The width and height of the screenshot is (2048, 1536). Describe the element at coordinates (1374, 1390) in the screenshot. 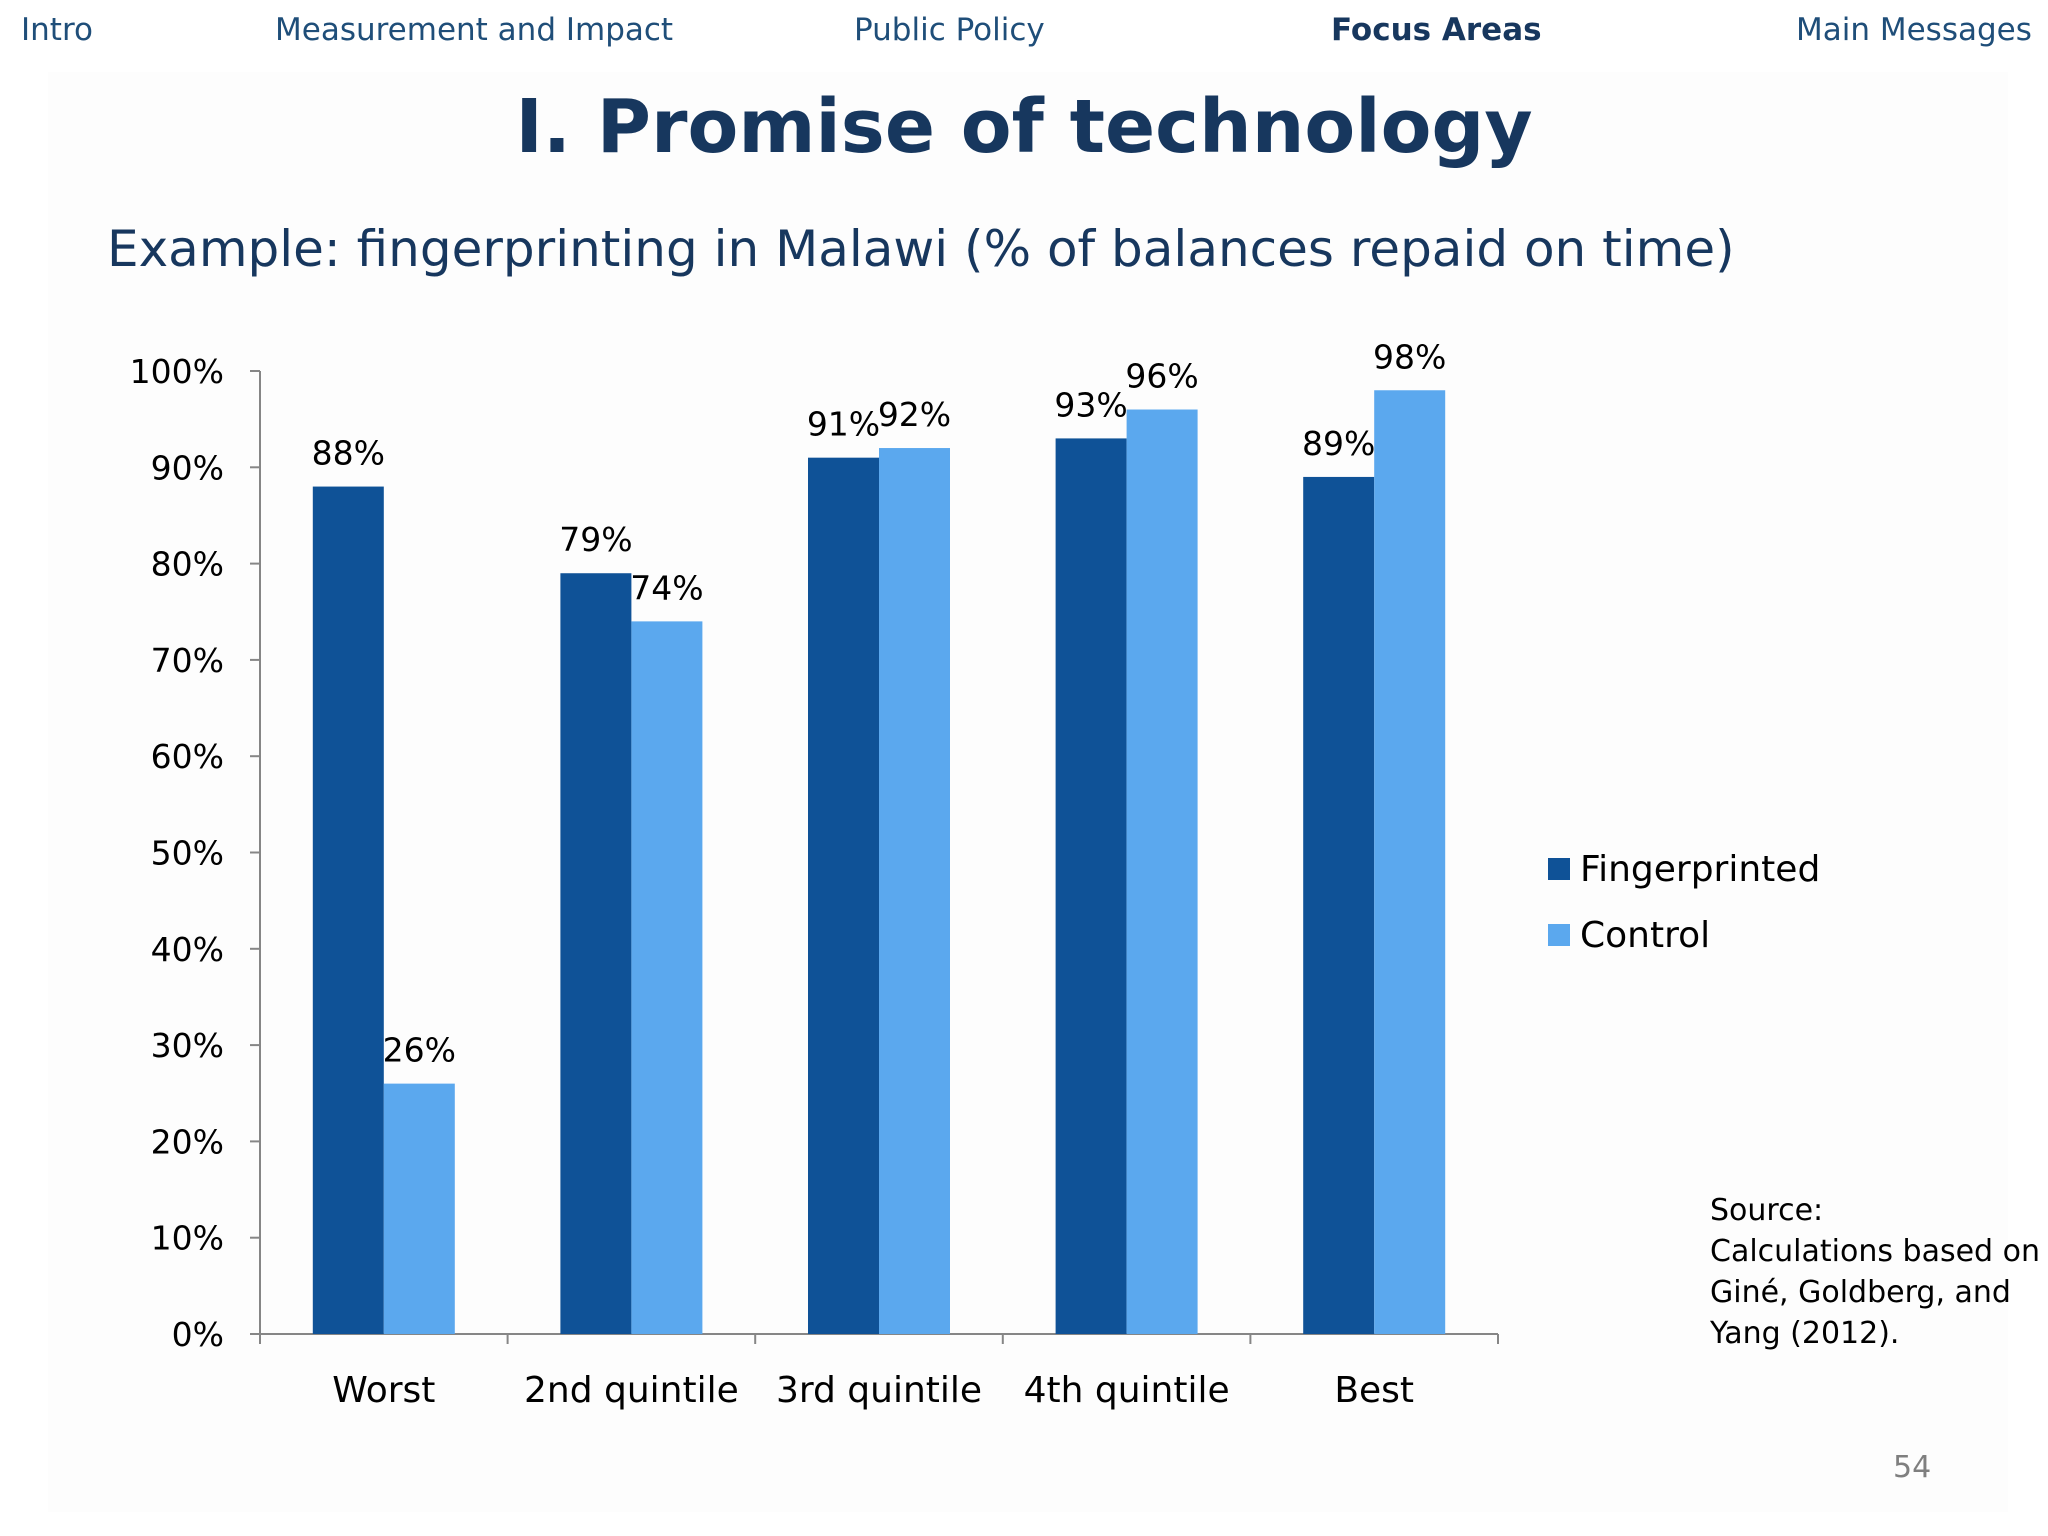

I see `x-tick-label: Best` at that location.